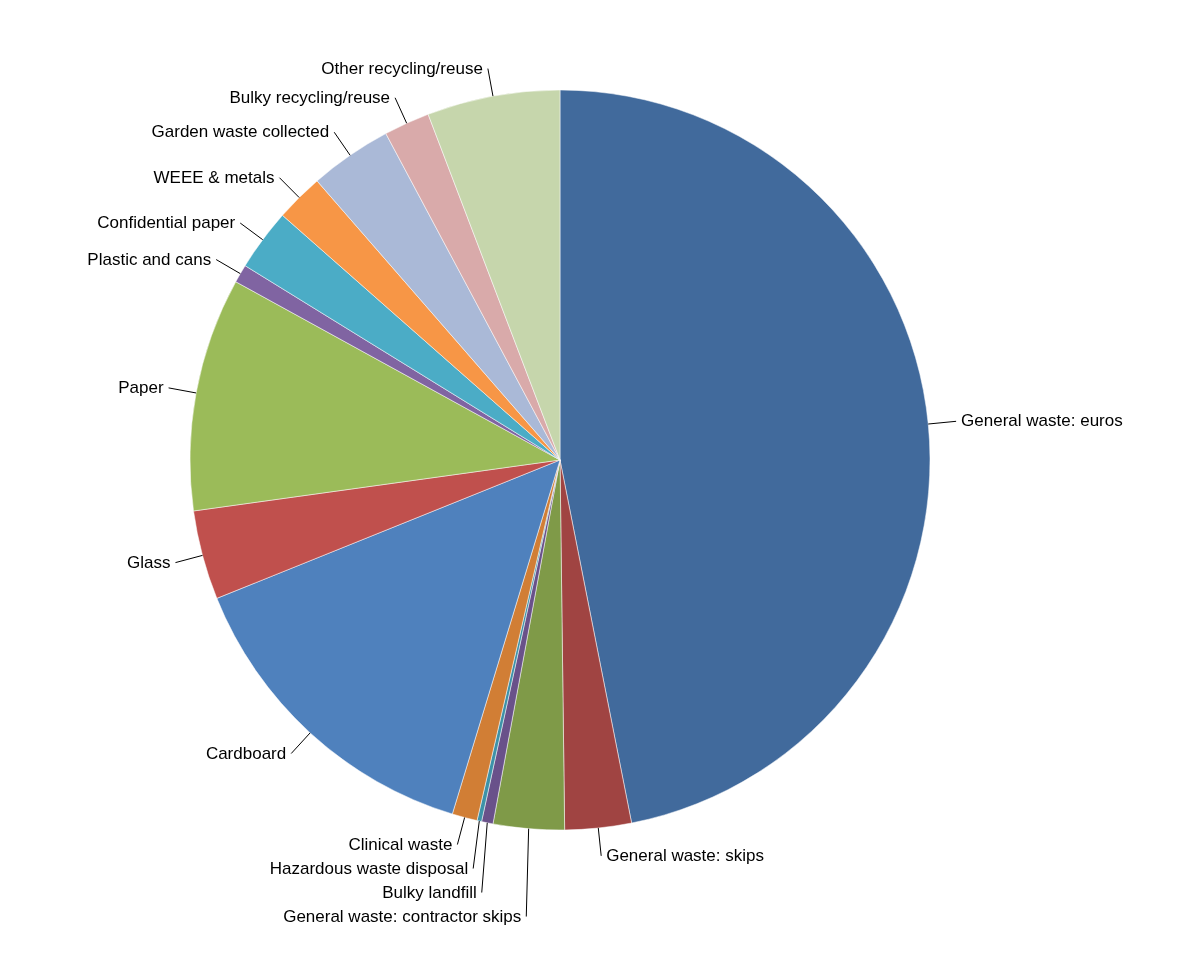 This screenshot has width=1199, height=964. I want to click on slice-label: Bulky recycling/reuse, so click(310, 97).